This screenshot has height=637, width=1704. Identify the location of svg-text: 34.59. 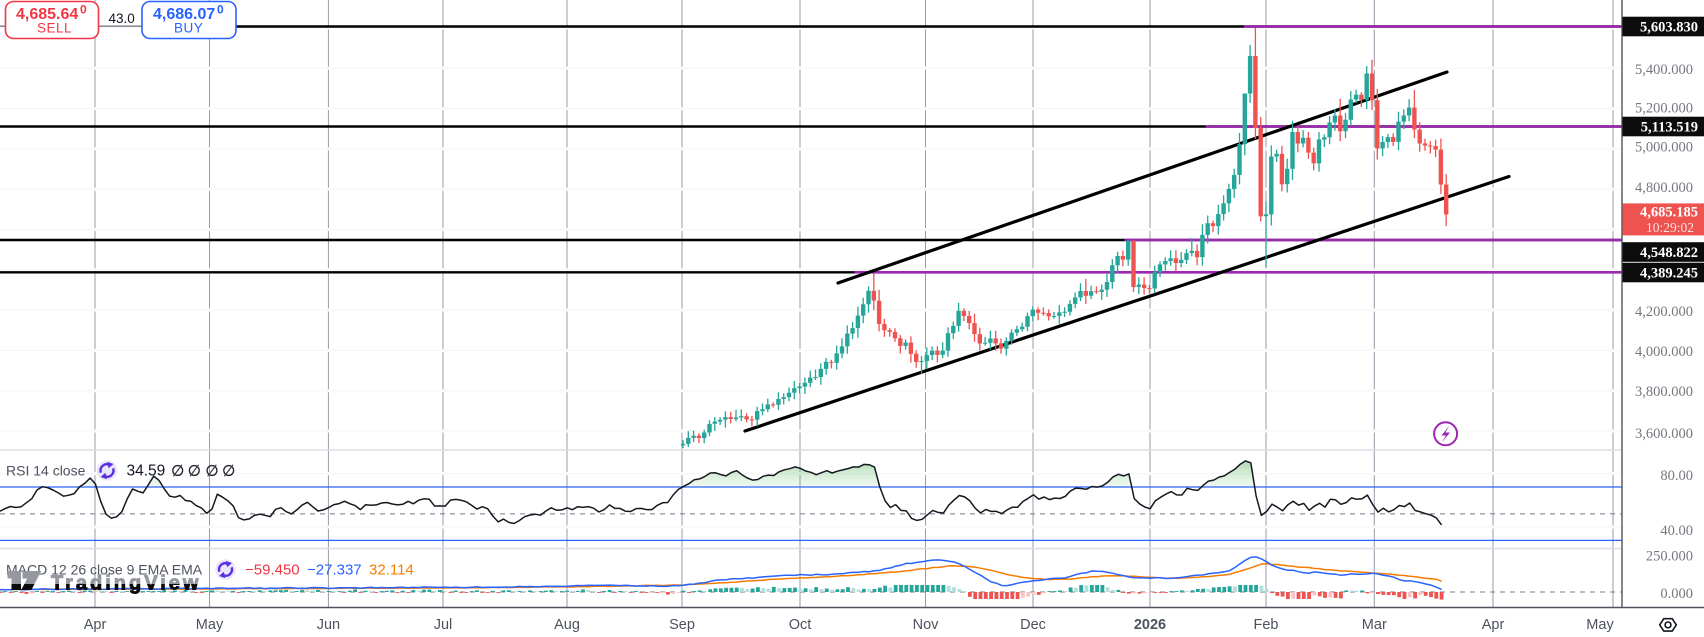
(146, 471).